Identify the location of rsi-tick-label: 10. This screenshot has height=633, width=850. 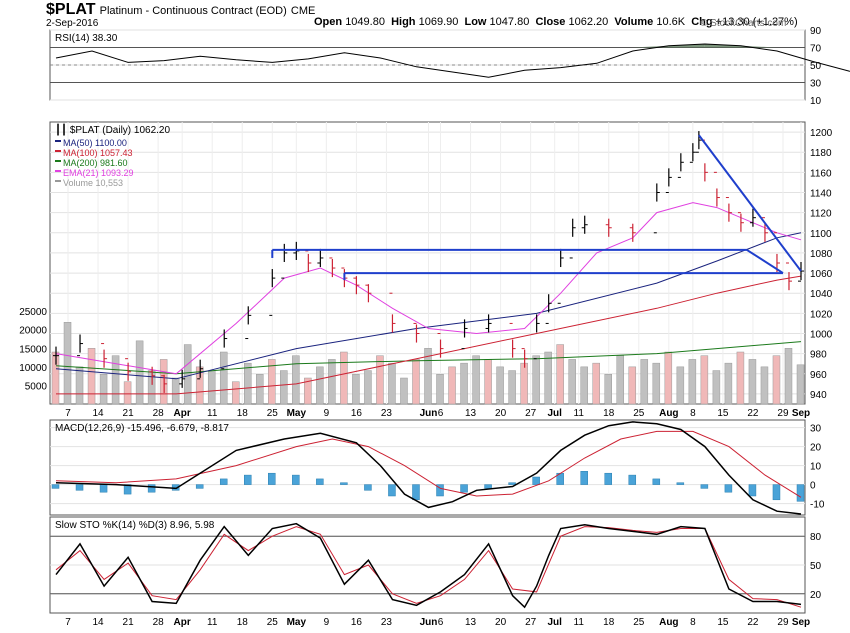
(816, 101).